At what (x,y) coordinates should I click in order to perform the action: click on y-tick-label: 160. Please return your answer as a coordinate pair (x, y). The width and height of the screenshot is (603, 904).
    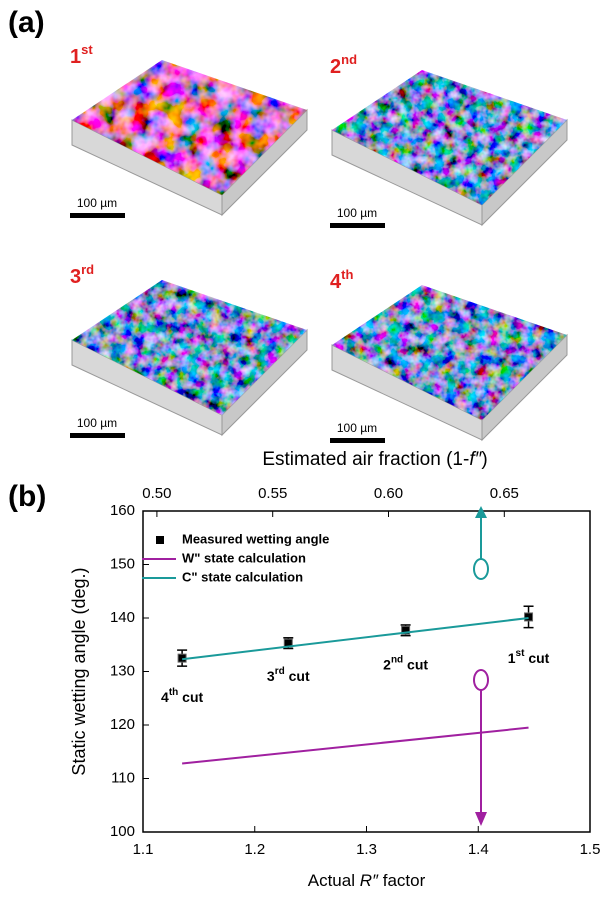
    Looking at the image, I should click on (122, 510).